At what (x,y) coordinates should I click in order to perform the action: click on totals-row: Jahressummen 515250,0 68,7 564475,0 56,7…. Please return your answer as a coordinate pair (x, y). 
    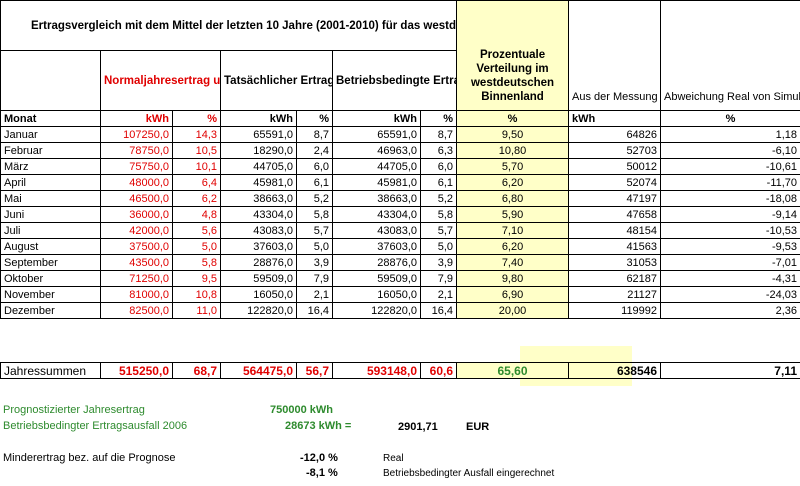
    Looking at the image, I should click on (400, 370).